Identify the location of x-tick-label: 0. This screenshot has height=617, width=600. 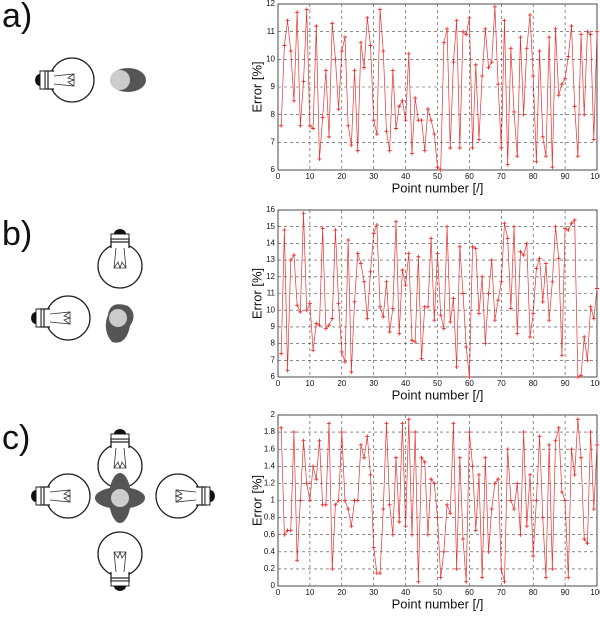
(278, 383).